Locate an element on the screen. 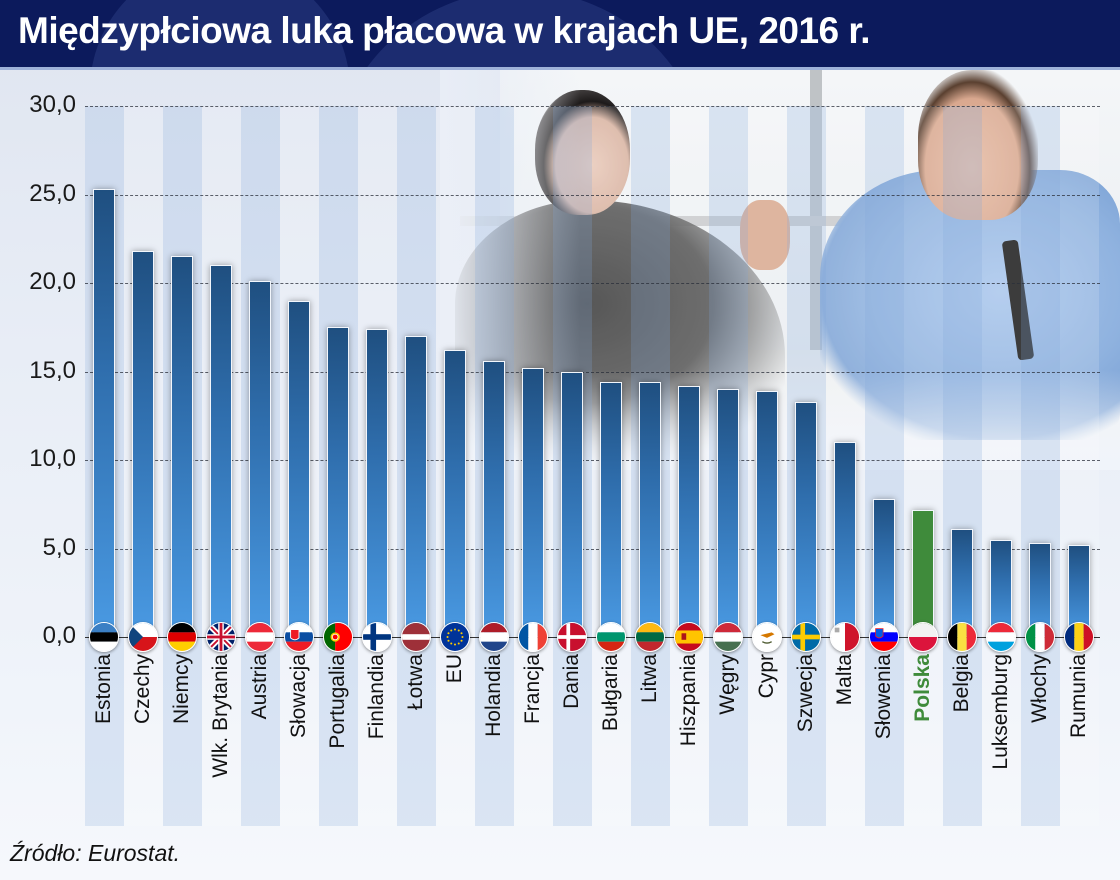 This screenshot has height=880, width=1120. x-axis-label: Luksemburg is located at coordinates (1000, 712).